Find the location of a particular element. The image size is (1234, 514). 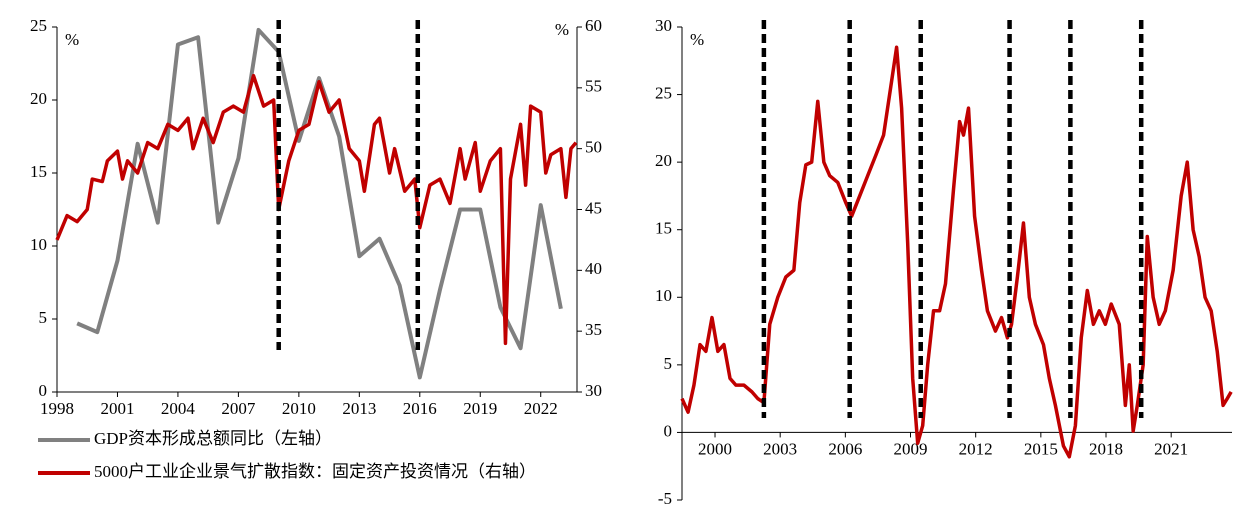

y-tick-label: -5 is located at coordinates (665, 498).